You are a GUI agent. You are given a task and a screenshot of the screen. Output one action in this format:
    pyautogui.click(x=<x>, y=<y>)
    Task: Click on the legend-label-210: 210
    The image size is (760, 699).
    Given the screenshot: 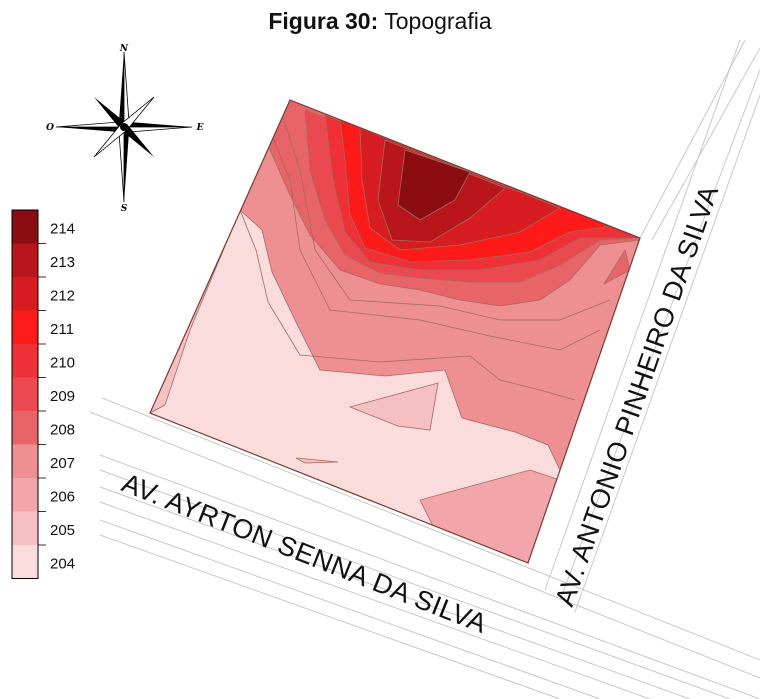 What is the action you would take?
    pyautogui.click(x=62, y=362)
    